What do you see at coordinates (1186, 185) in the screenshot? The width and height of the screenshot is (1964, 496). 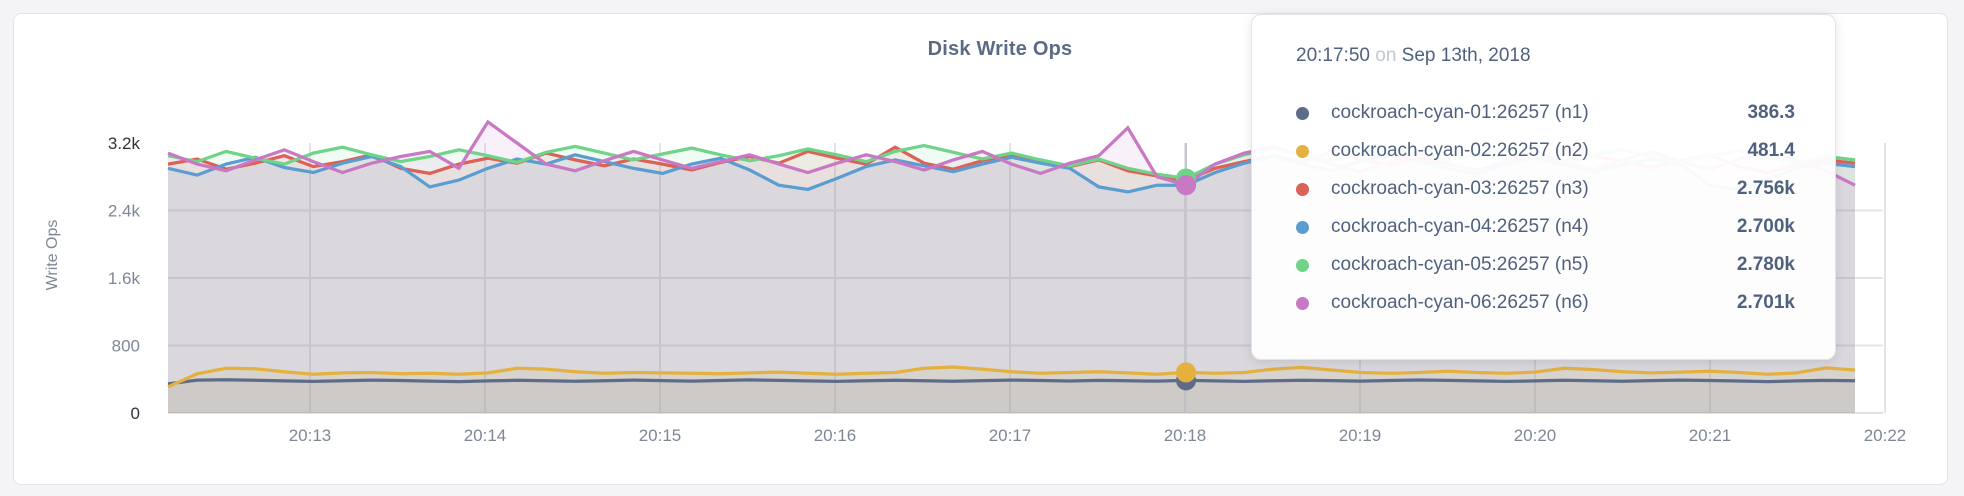 I see `hover-dot-n6` at bounding box center [1186, 185].